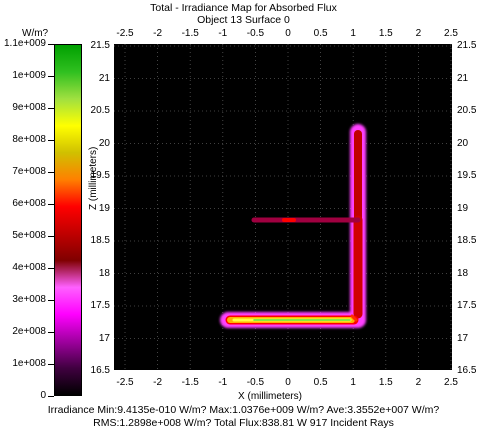 This screenshot has height=430, width=487. I want to click on colorbar-tick-label: 1e+008, so click(29, 363).